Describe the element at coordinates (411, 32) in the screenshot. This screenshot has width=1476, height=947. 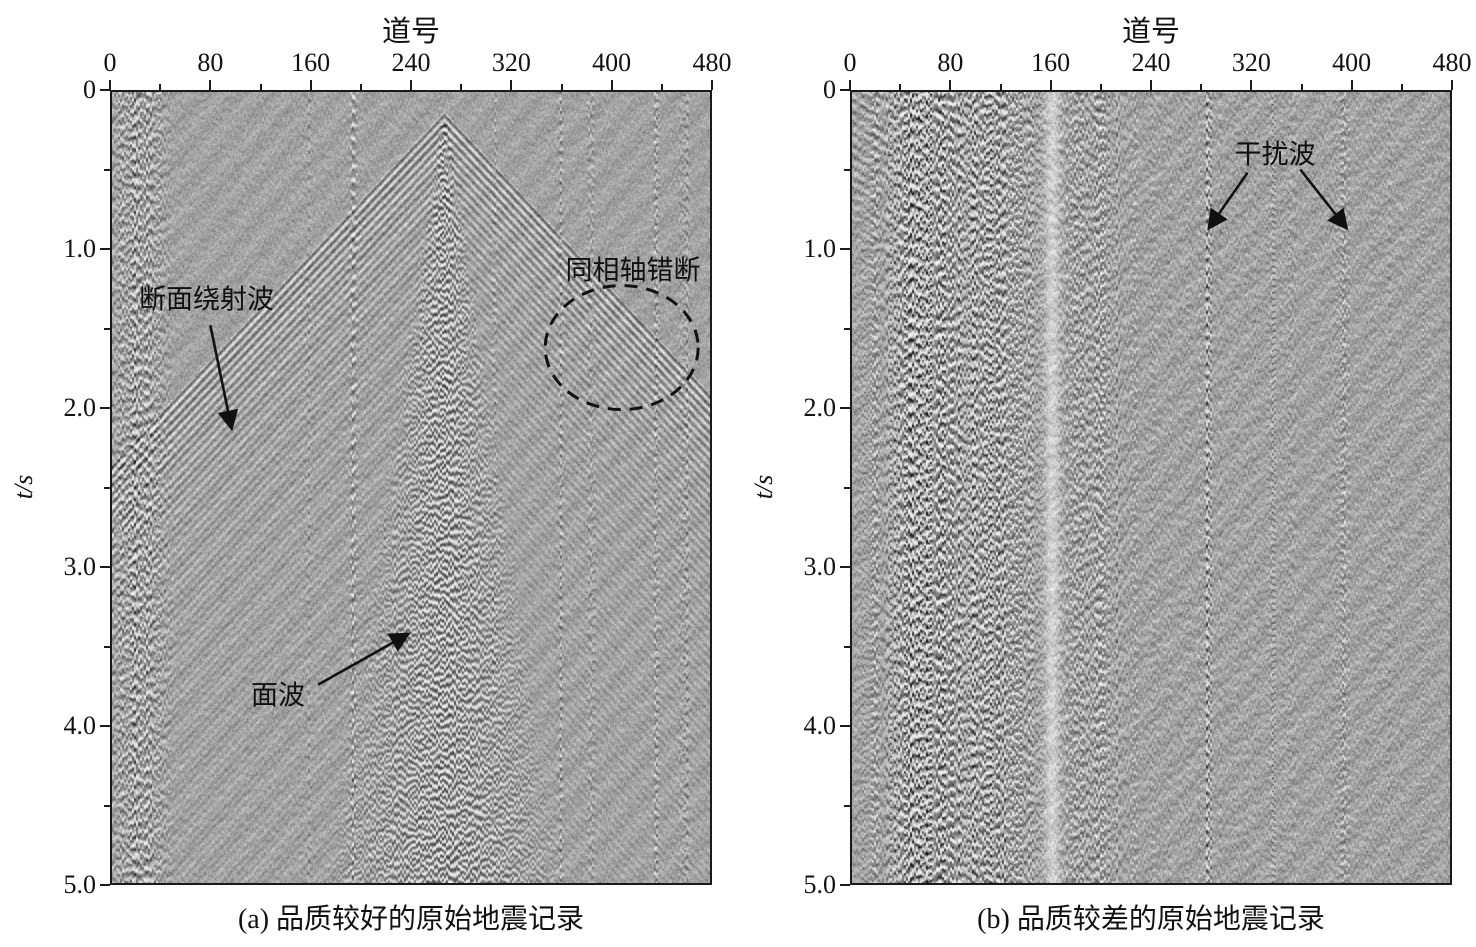
I see `x-axis-title-a: 道号` at that location.